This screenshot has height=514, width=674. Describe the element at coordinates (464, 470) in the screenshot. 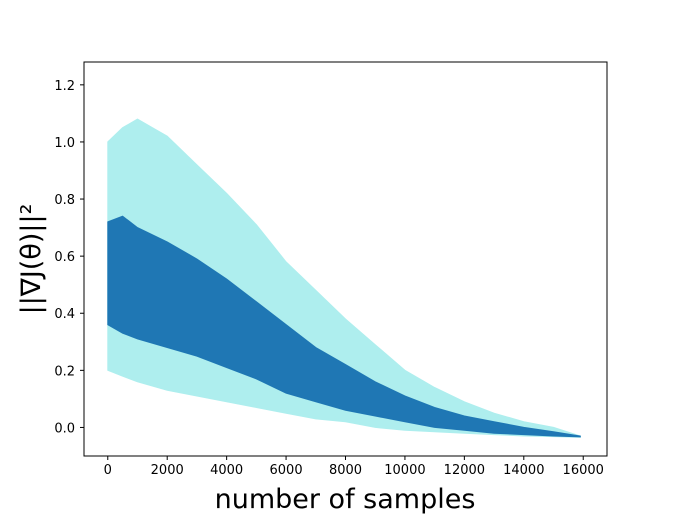

I see `x-tick-label: 12000` at that location.